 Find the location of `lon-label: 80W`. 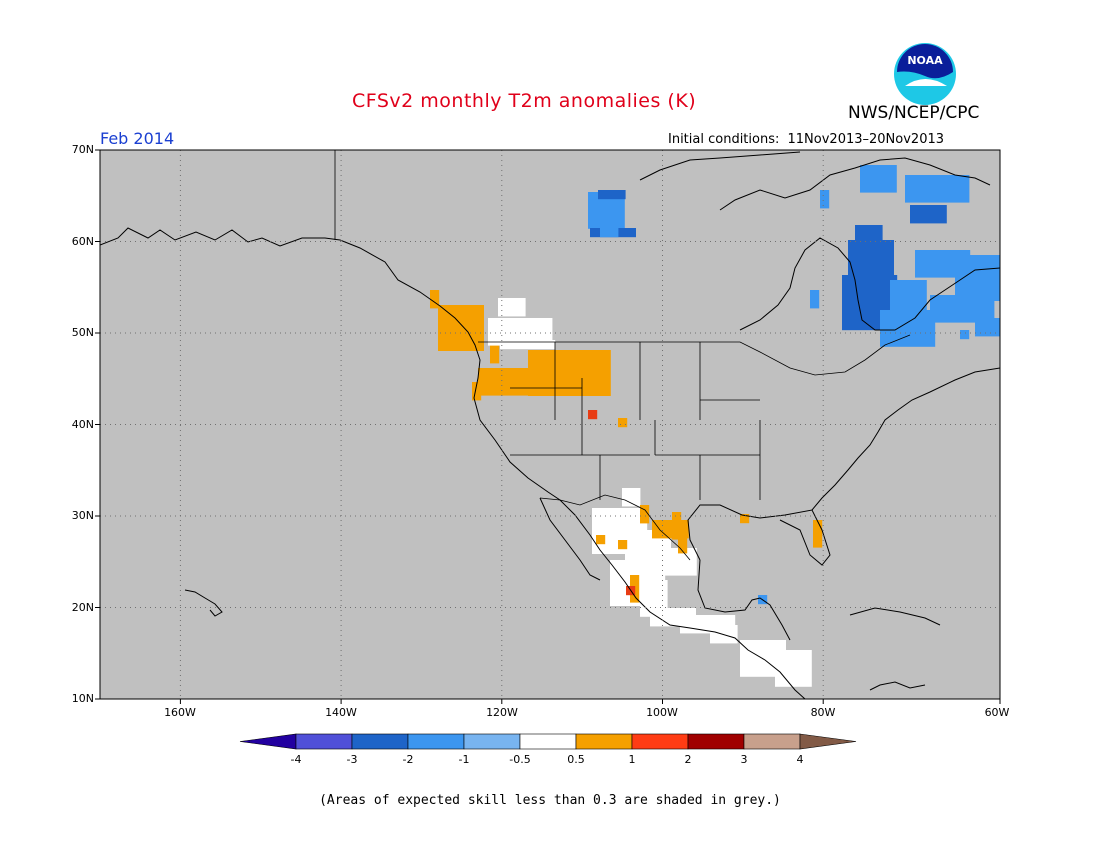

lon-label: 80W is located at coordinates (823, 712).